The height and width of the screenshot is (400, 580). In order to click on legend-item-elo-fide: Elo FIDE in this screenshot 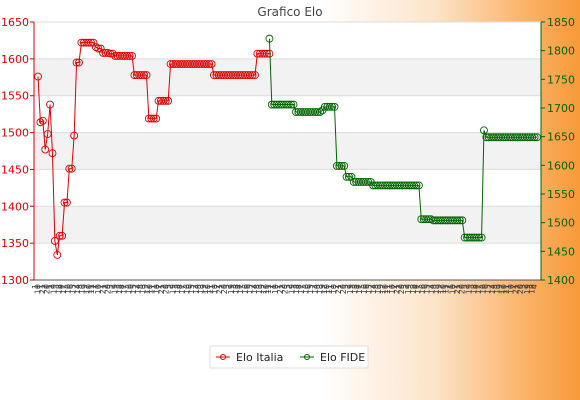, I will do `click(332, 357)`.